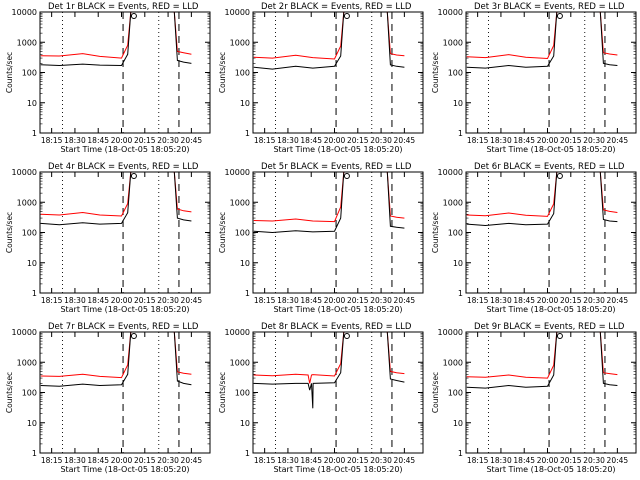 This screenshot has width=640, height=480. I want to click on panel-title: Det 5r BLACK = Events, RED = LLD, so click(336, 167).